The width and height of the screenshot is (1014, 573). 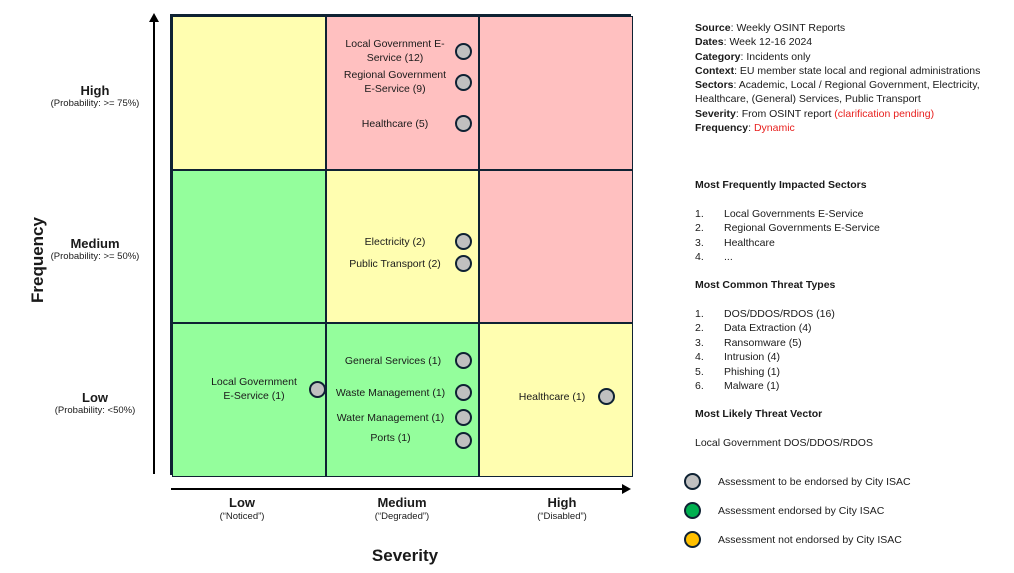 I want to click on legend-item-not-endorsed: Assessment not endorsed by City ISAC, so click(x=793, y=539).